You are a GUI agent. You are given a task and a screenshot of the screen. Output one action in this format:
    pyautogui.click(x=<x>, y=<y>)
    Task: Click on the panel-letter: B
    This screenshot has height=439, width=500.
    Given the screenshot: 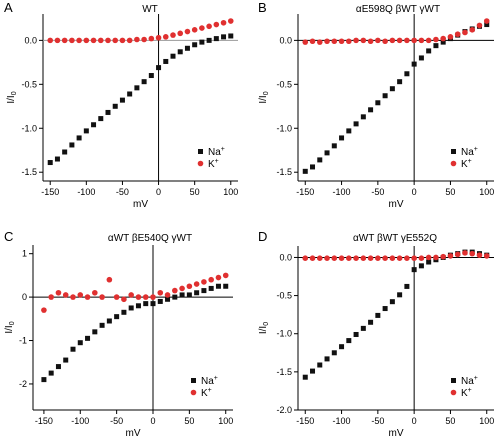 What is the action you would take?
    pyautogui.click(x=262, y=7)
    